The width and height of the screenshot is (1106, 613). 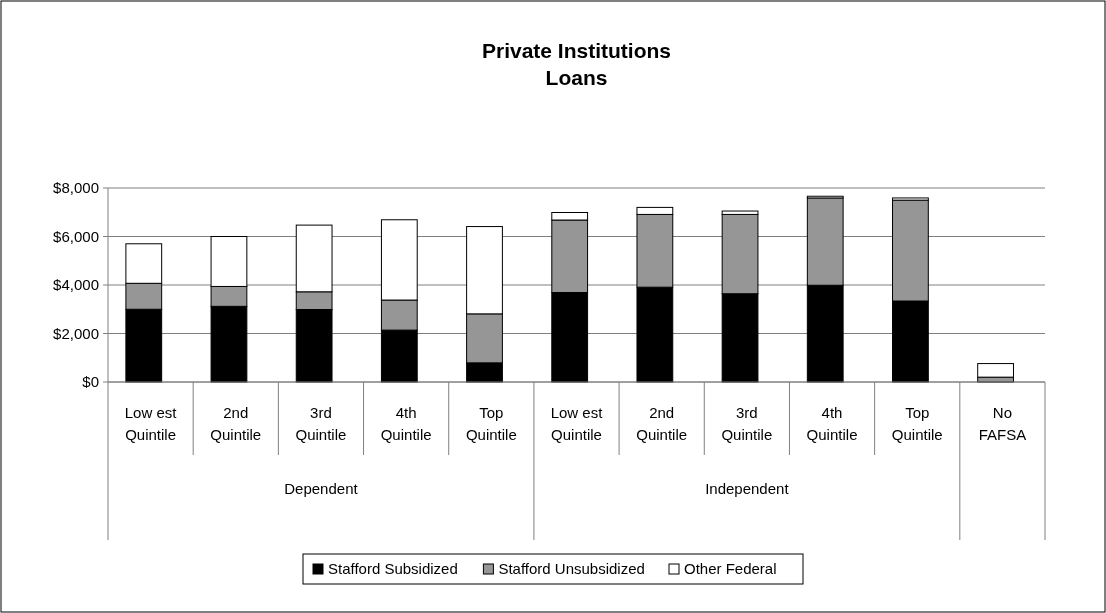 What do you see at coordinates (1002, 423) in the screenshot?
I see `x-tick-label: No FAFSA` at bounding box center [1002, 423].